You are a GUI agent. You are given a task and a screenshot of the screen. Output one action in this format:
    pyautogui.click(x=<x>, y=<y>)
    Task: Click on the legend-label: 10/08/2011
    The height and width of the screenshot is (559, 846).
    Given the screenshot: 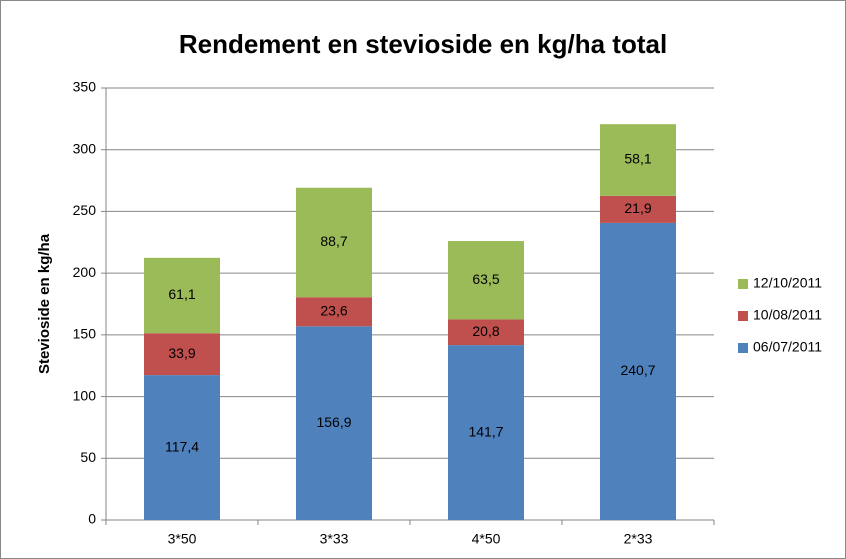 What is the action you would take?
    pyautogui.click(x=787, y=315)
    